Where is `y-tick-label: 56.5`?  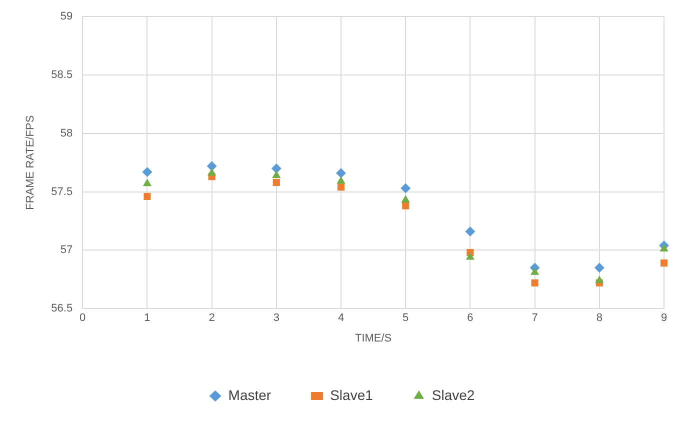
y-tick-label: 56.5 is located at coordinates (62, 308).